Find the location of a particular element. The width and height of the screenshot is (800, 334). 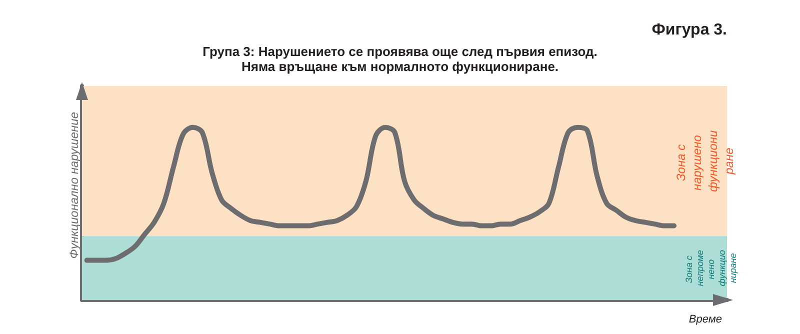

text: Фигура 3. is located at coordinates (690, 30).